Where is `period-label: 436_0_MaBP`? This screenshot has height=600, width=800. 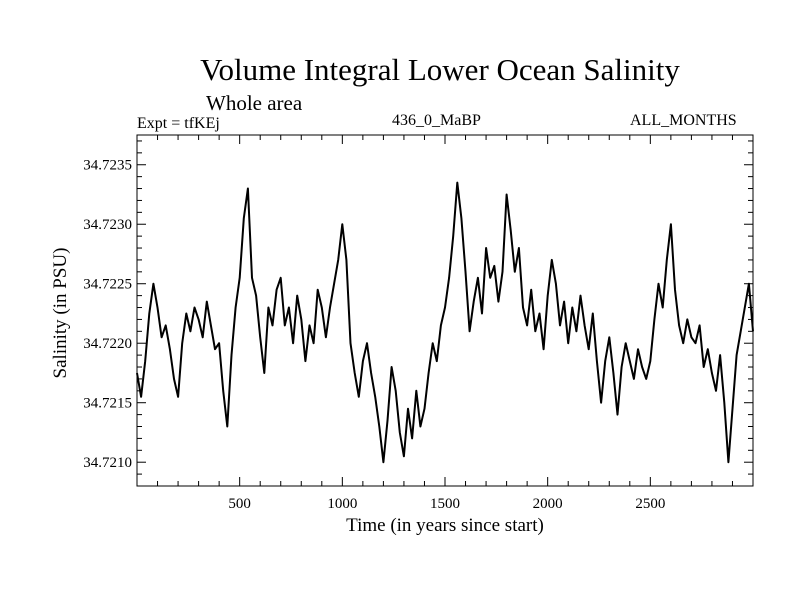 period-label: 436_0_MaBP is located at coordinates (436, 120).